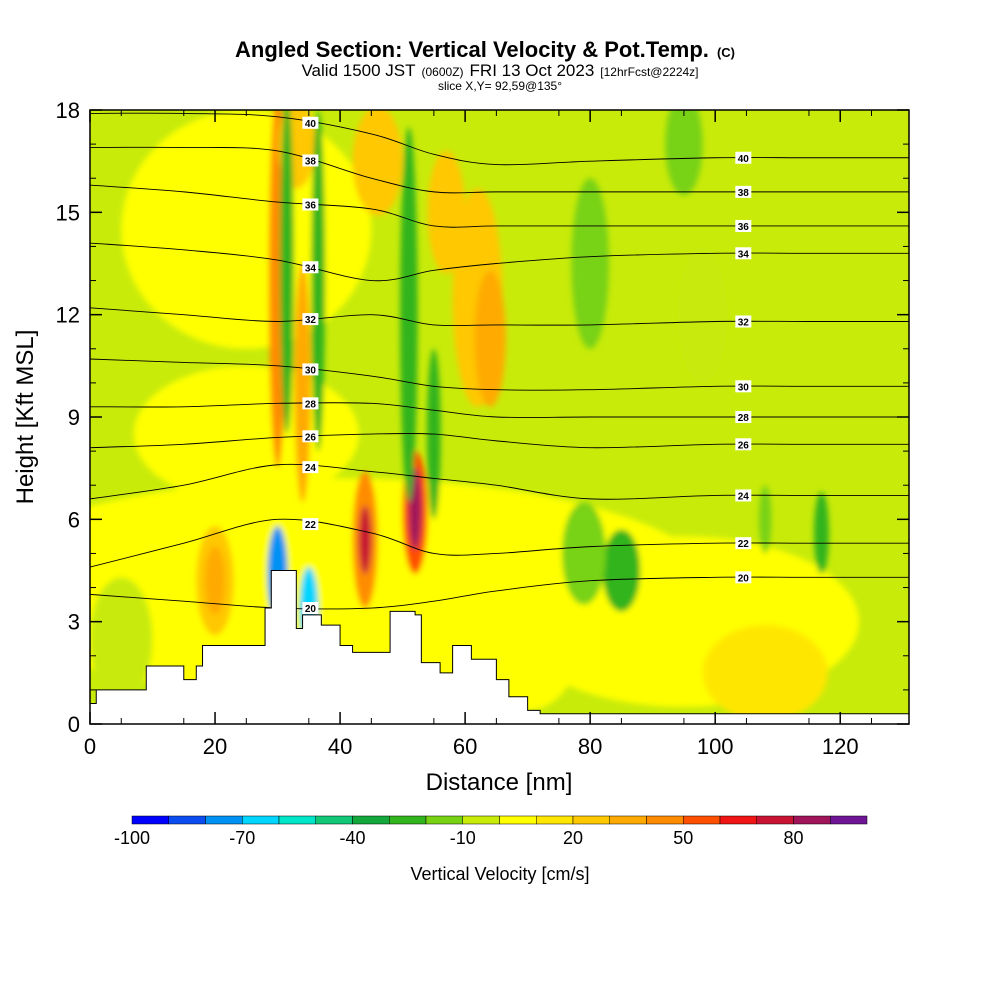 This screenshot has width=1000, height=1000. What do you see at coordinates (840, 746) in the screenshot?
I see `x-tick-label: 120` at bounding box center [840, 746].